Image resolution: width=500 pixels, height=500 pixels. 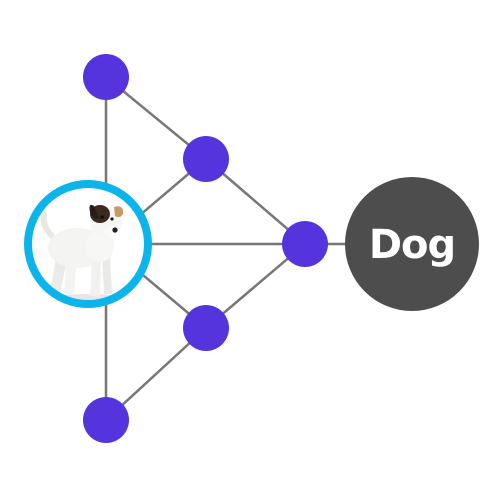 I want to click on node-bottom, so click(x=106, y=420).